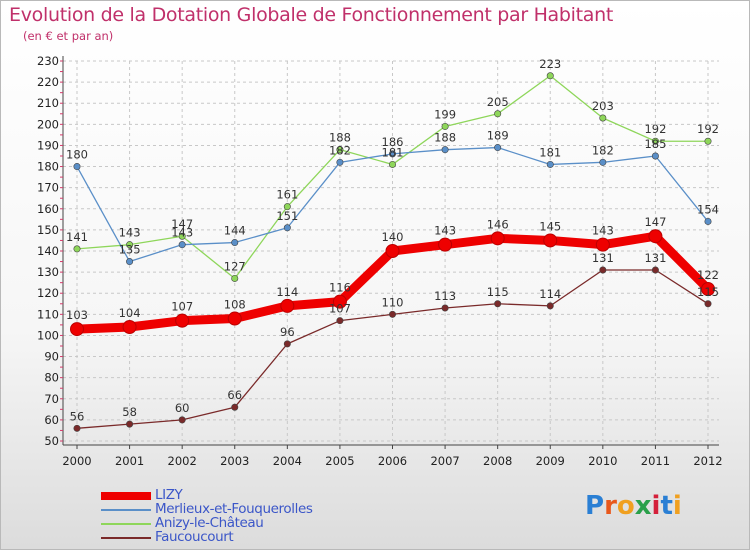 This screenshot has width=750, height=551. Describe the element at coordinates (209, 523) in the screenshot. I see `legend-label: Anizy-le-Château` at that location.